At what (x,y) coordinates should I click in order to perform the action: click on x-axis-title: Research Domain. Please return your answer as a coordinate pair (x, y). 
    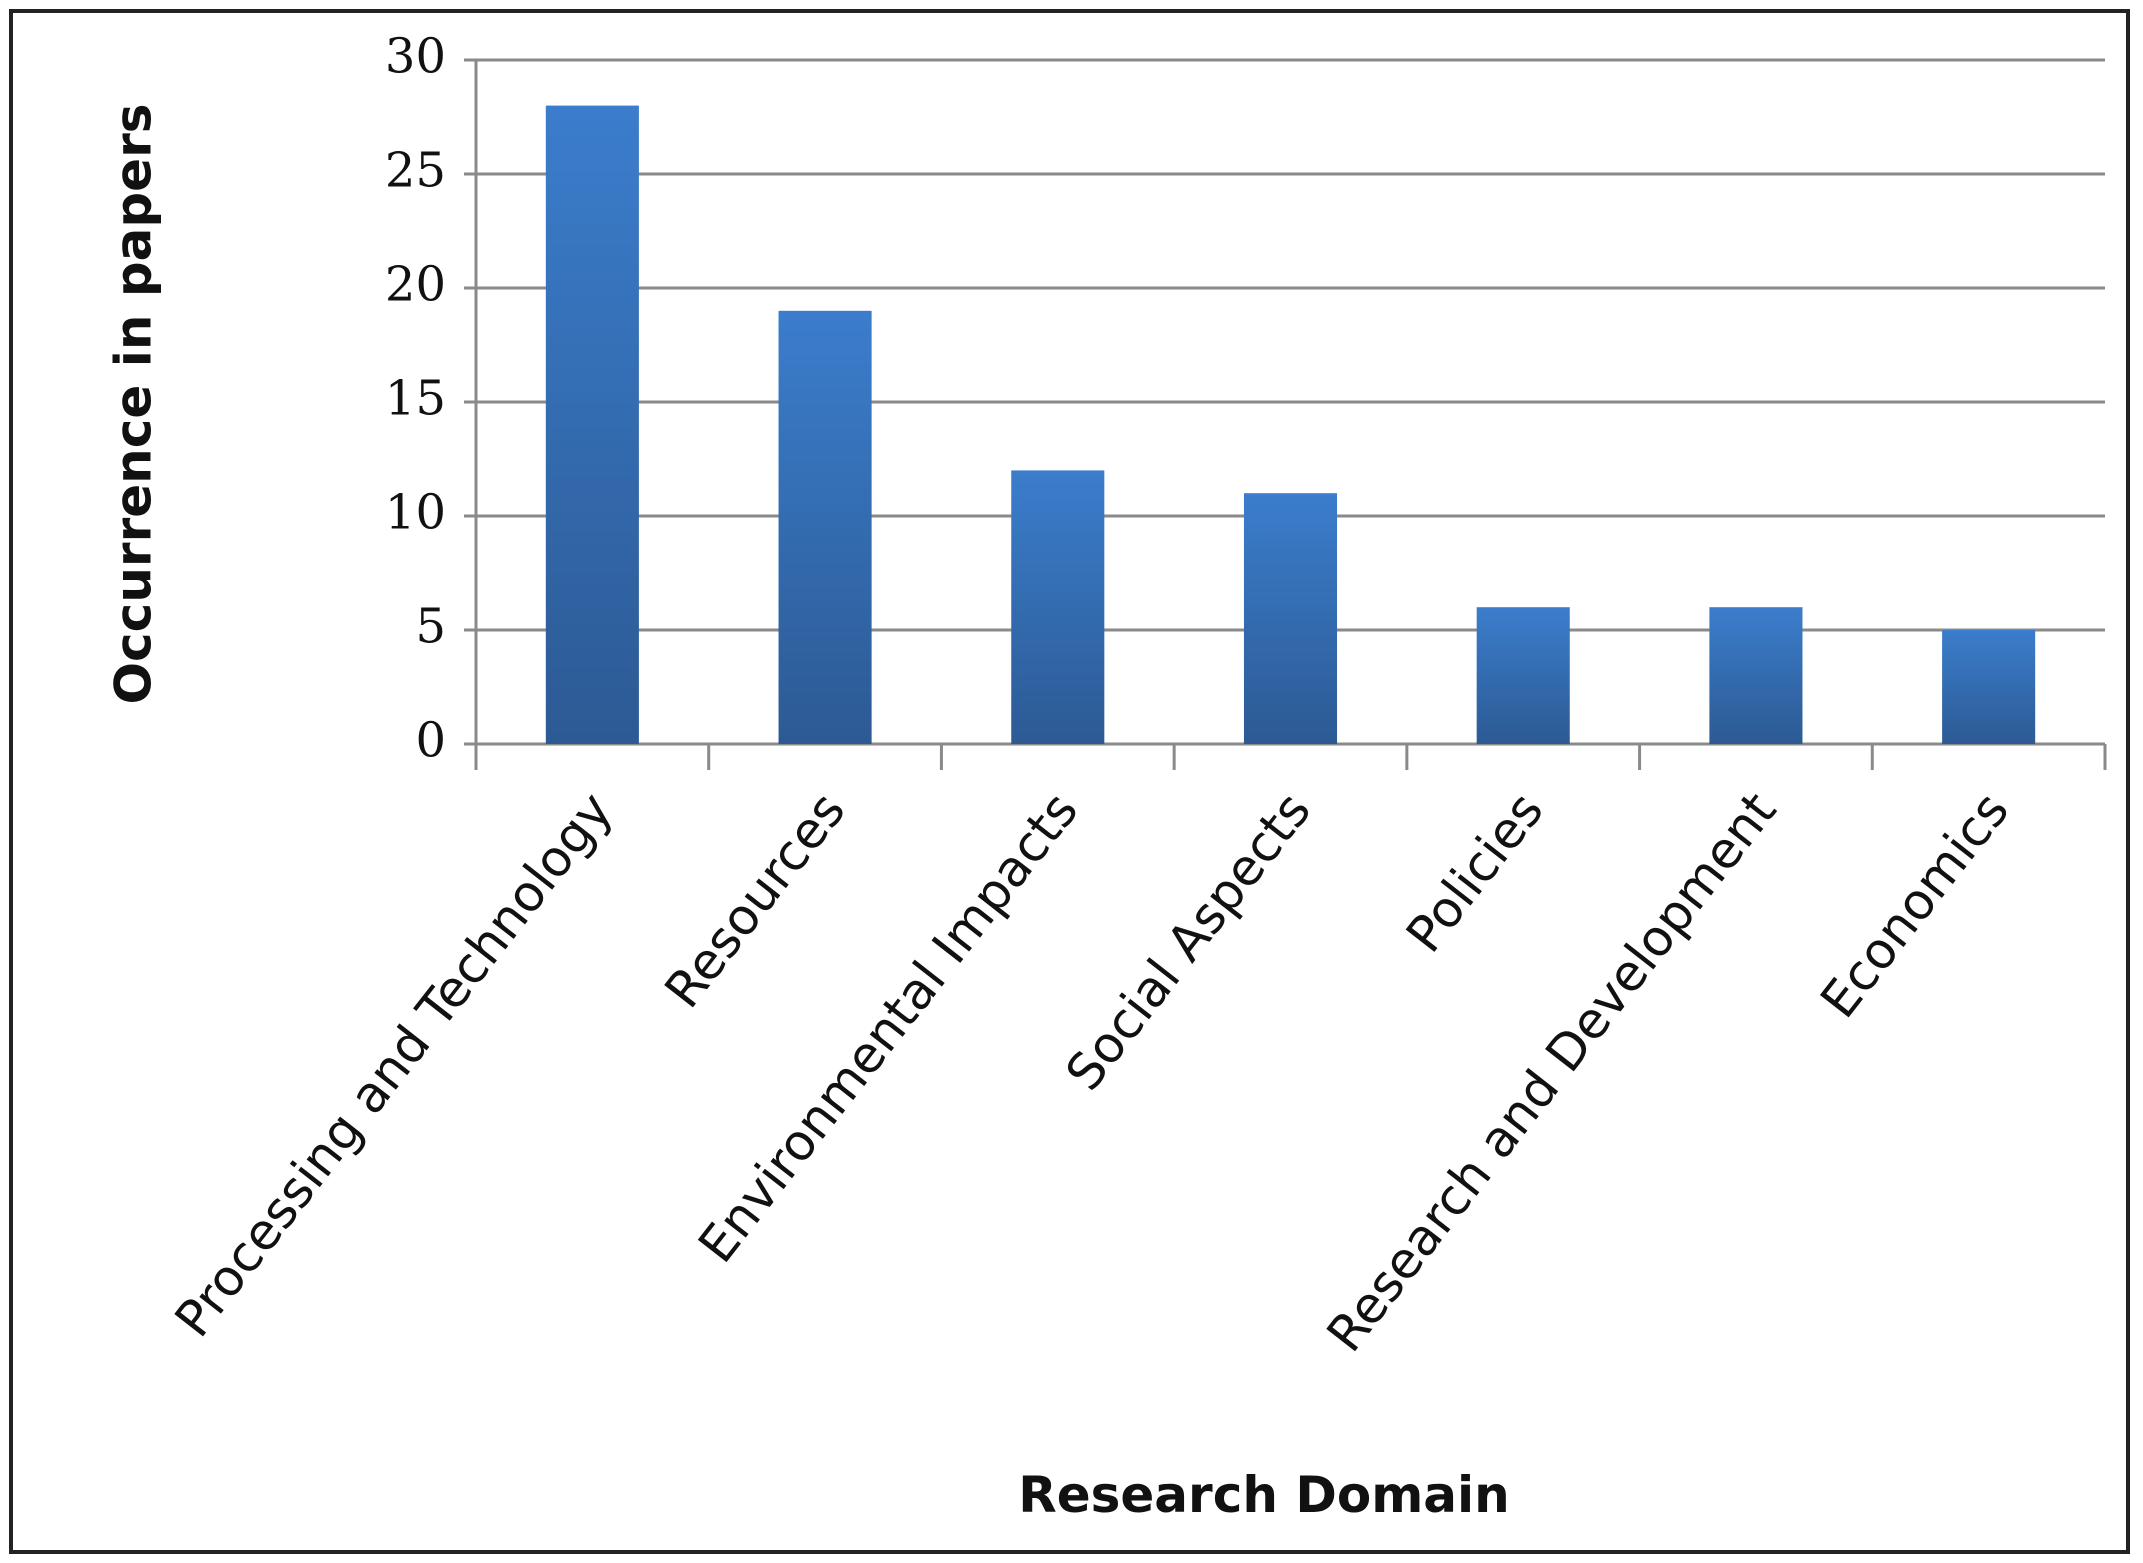
    Looking at the image, I should click on (1264, 1495).